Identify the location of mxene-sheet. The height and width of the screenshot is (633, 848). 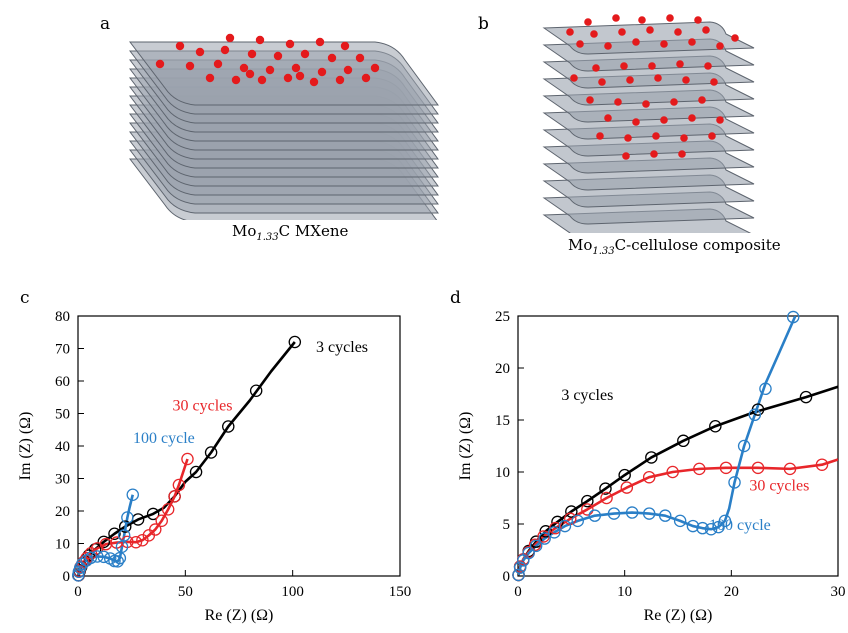
(283, 73).